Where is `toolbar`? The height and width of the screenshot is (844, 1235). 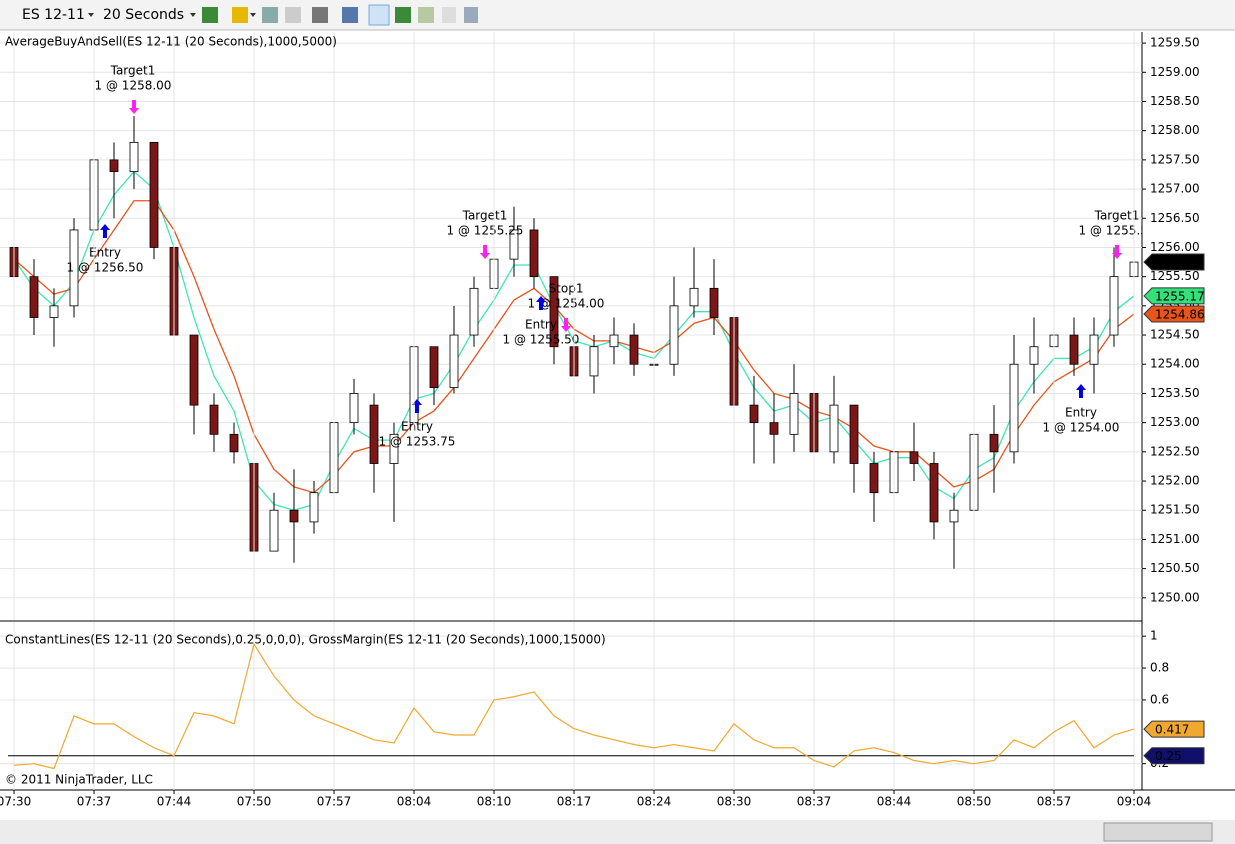 toolbar is located at coordinates (617, 15).